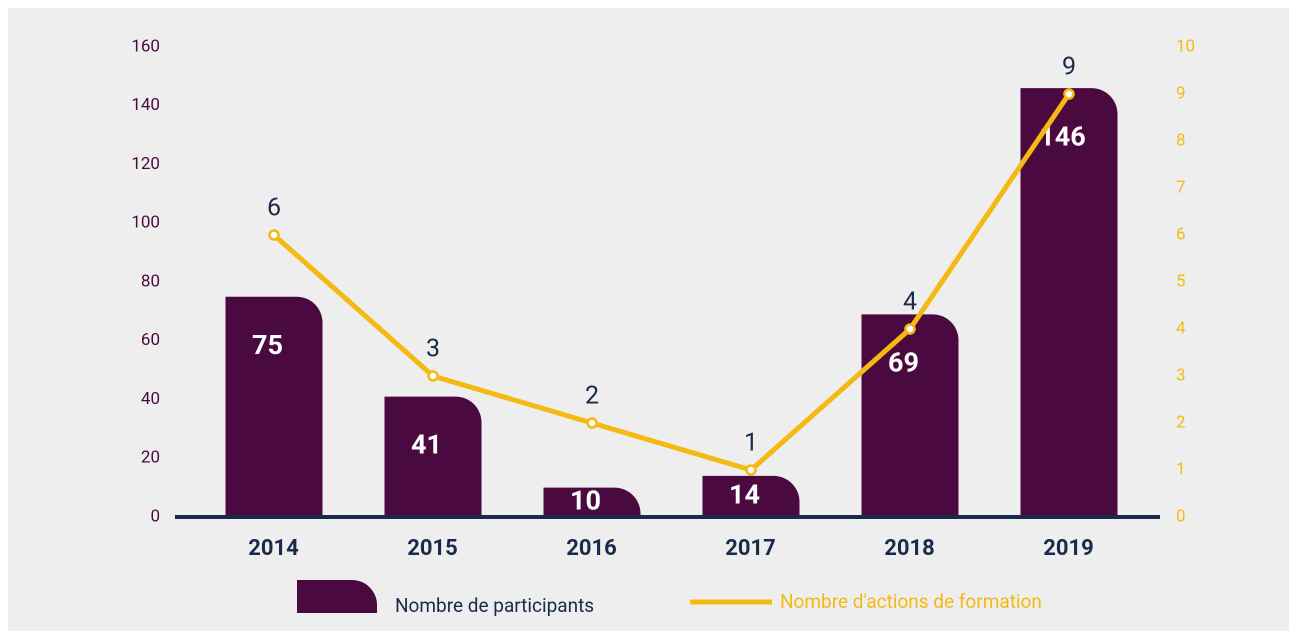 The width and height of the screenshot is (1297, 643). I want to click on legend-label: Nombre de participants, so click(494, 605).